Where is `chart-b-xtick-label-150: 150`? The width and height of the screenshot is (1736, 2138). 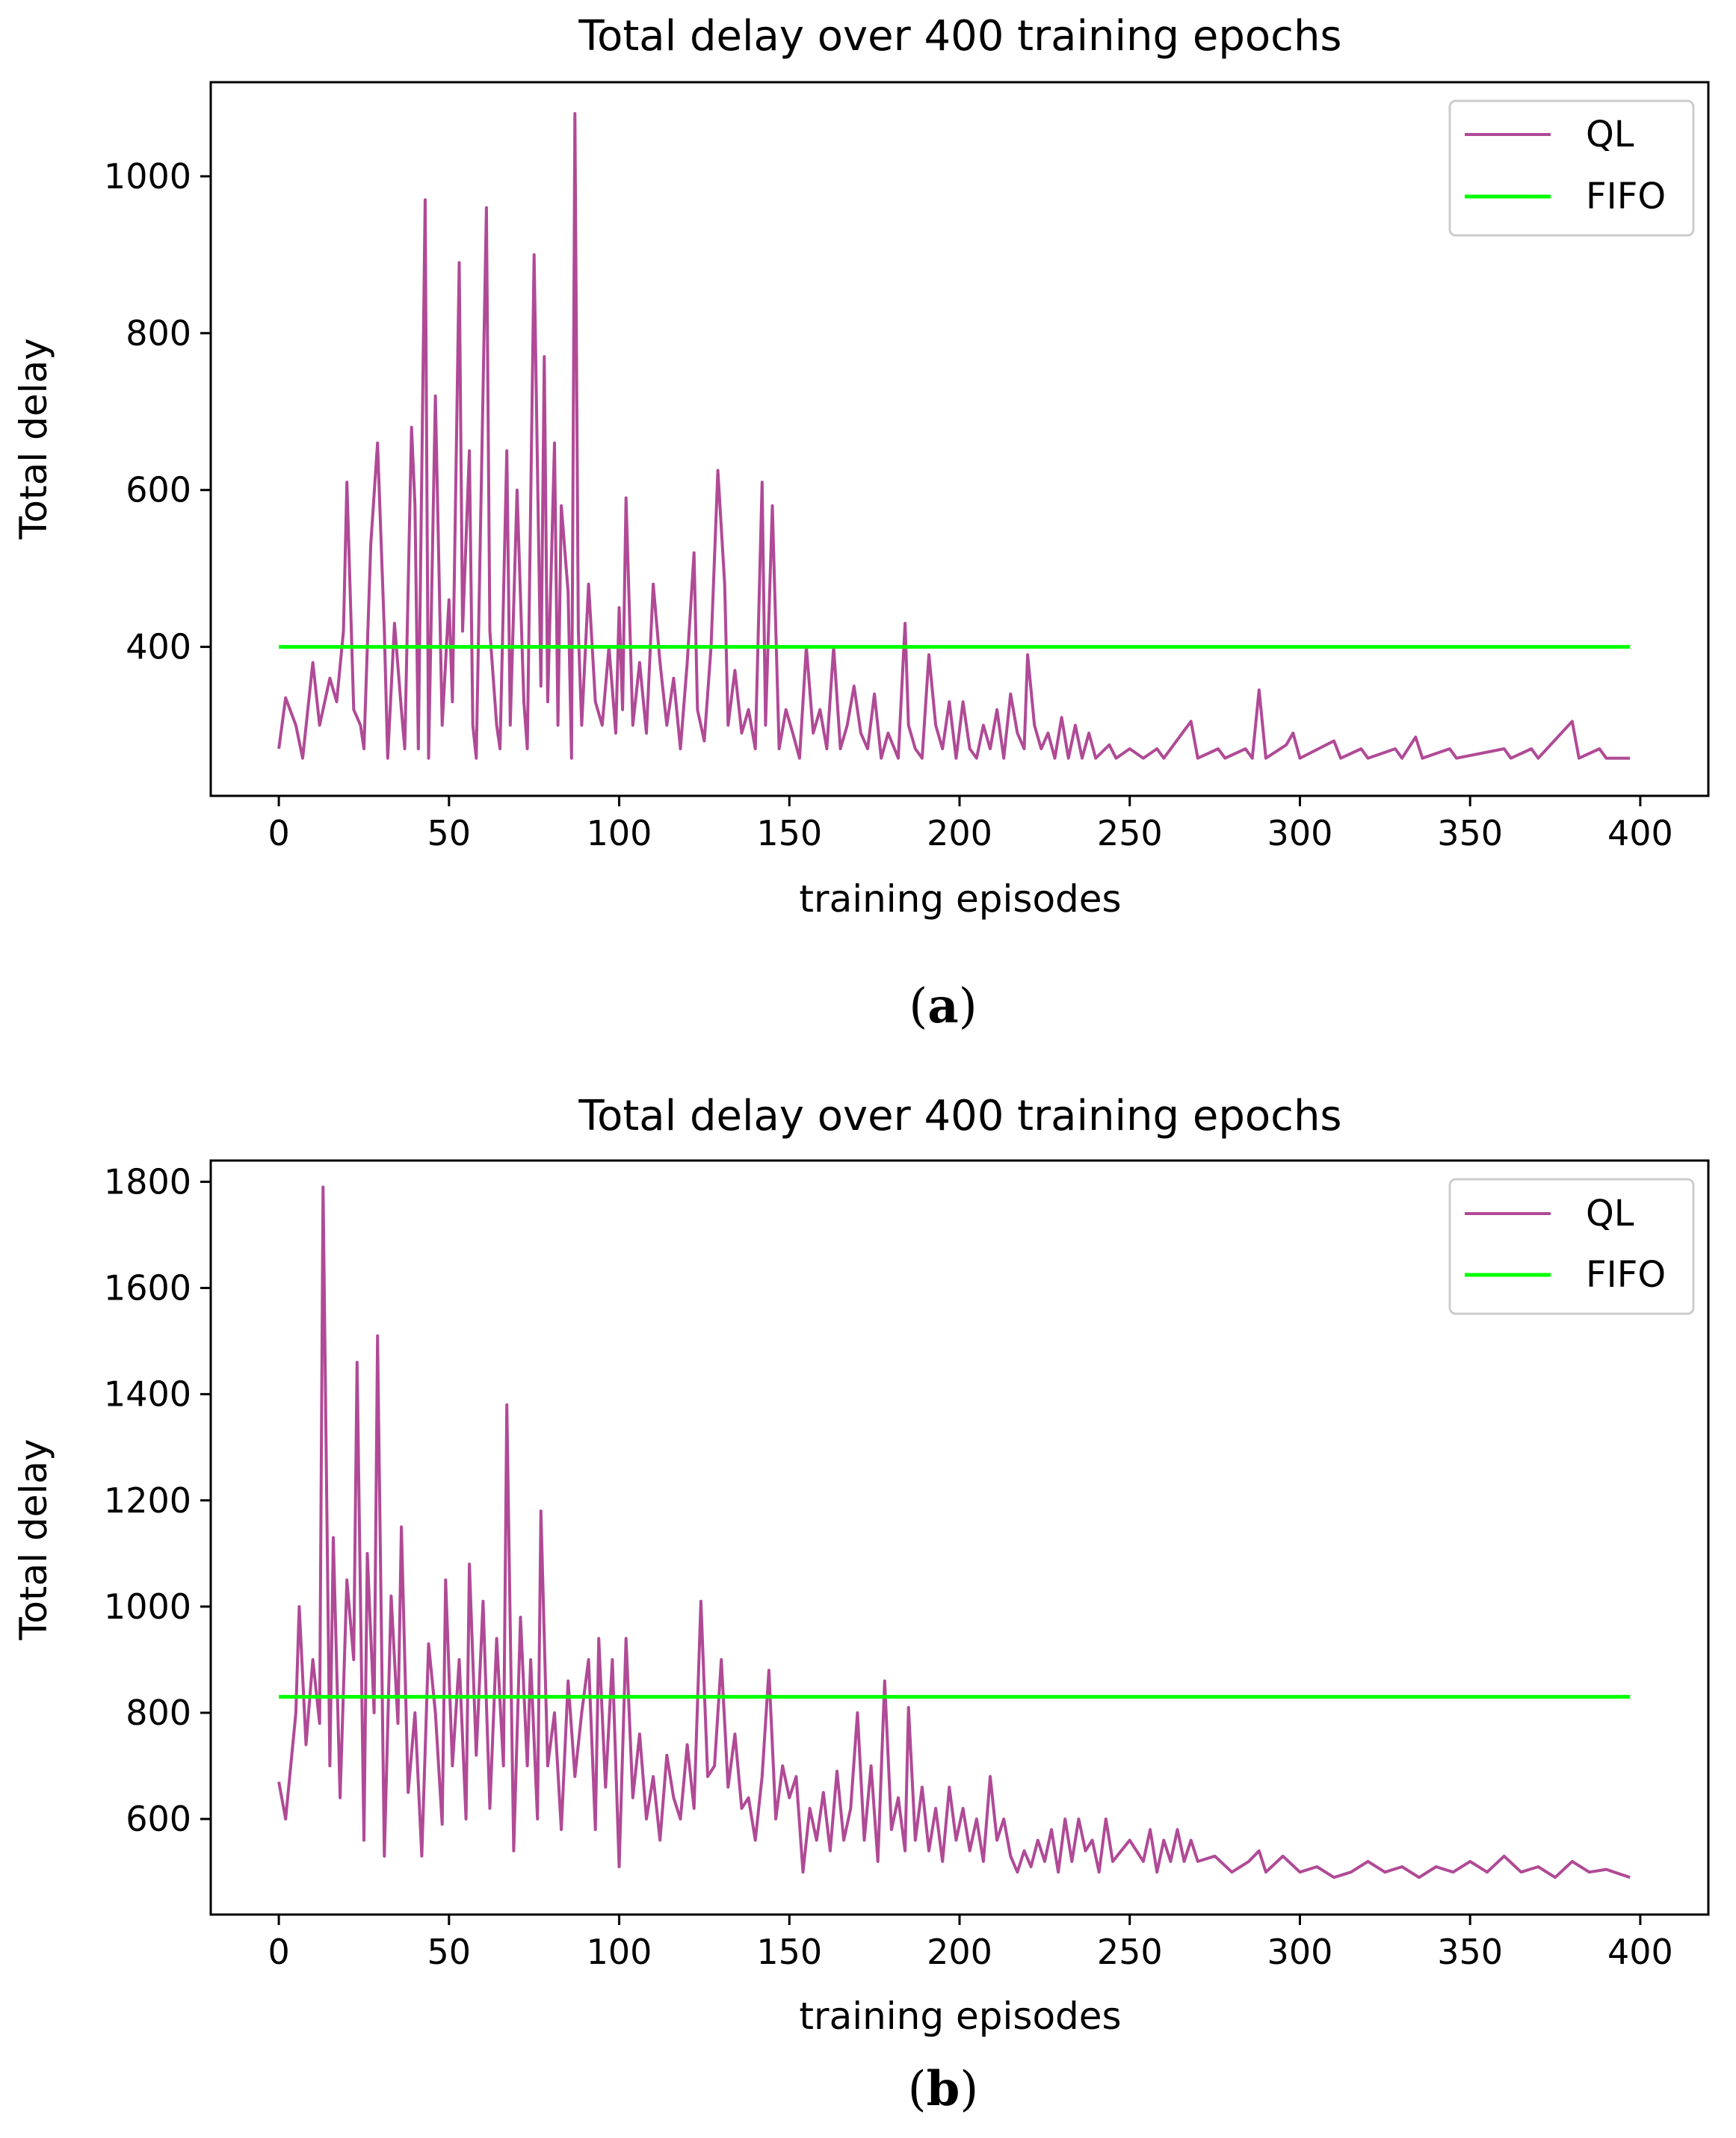
chart-b-xtick-label-150: 150 is located at coordinates (789, 1952).